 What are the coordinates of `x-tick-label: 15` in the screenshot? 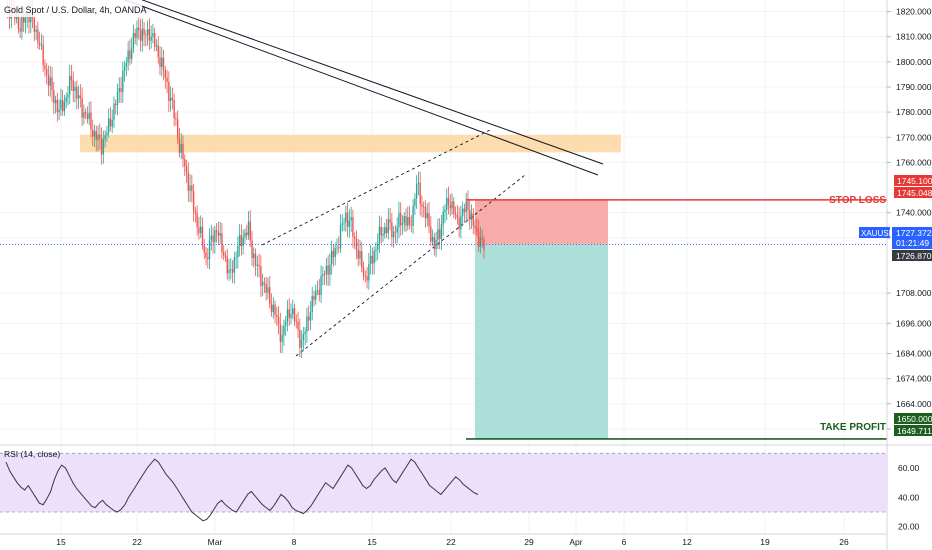 It's located at (372, 542).